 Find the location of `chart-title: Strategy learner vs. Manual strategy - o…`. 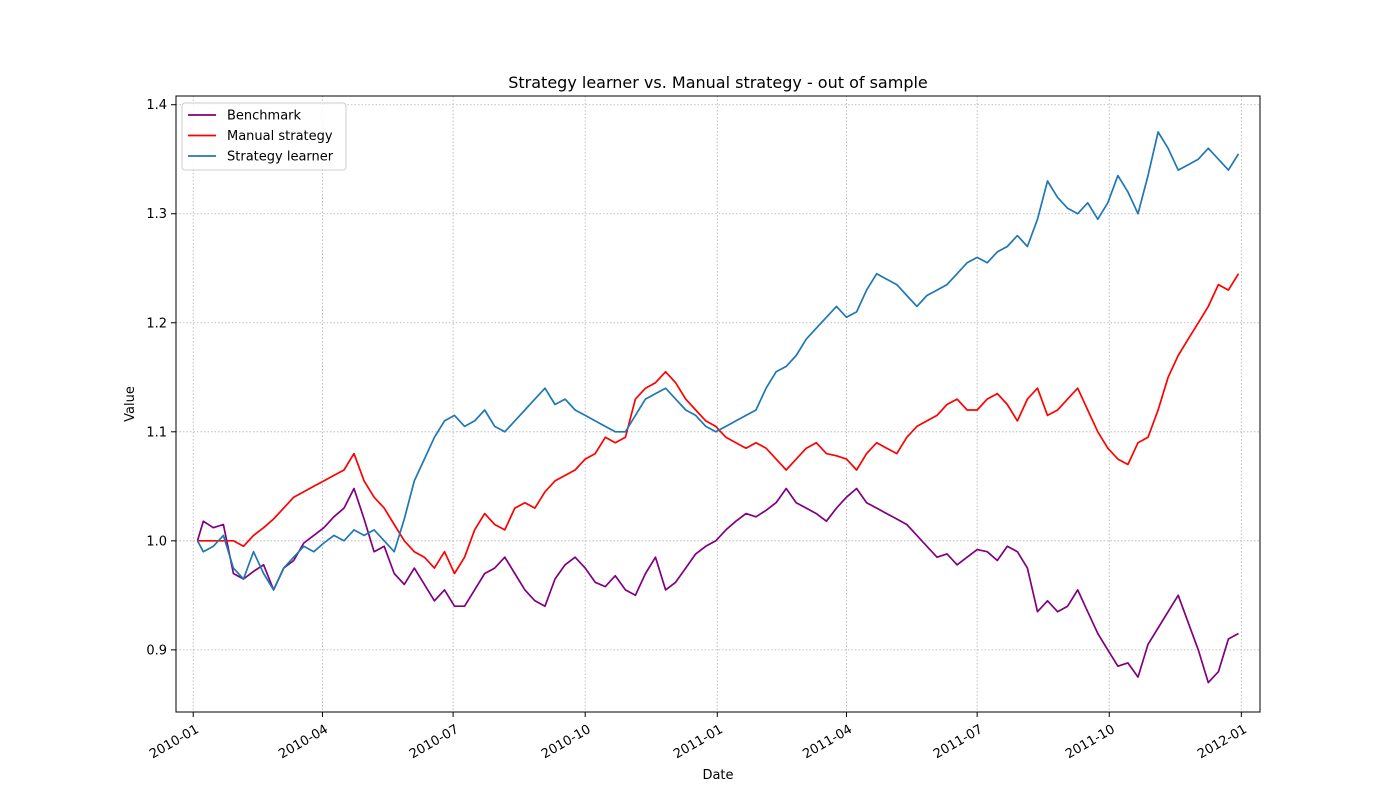

chart-title: Strategy learner vs. Manual strategy - o… is located at coordinates (718, 82).